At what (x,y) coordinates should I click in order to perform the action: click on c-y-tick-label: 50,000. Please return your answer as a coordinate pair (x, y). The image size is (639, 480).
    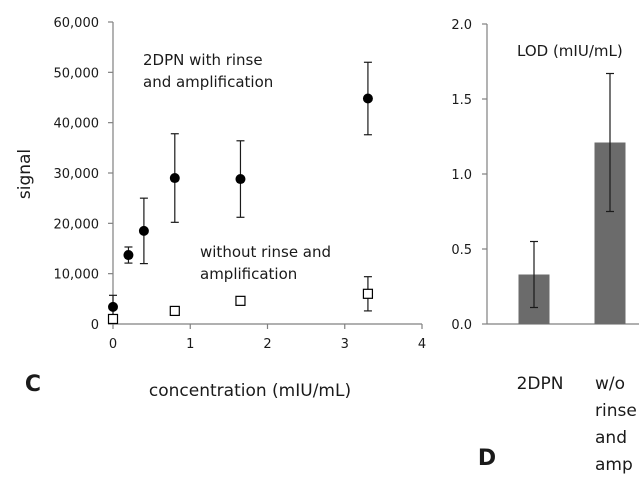
    Looking at the image, I should click on (77, 73).